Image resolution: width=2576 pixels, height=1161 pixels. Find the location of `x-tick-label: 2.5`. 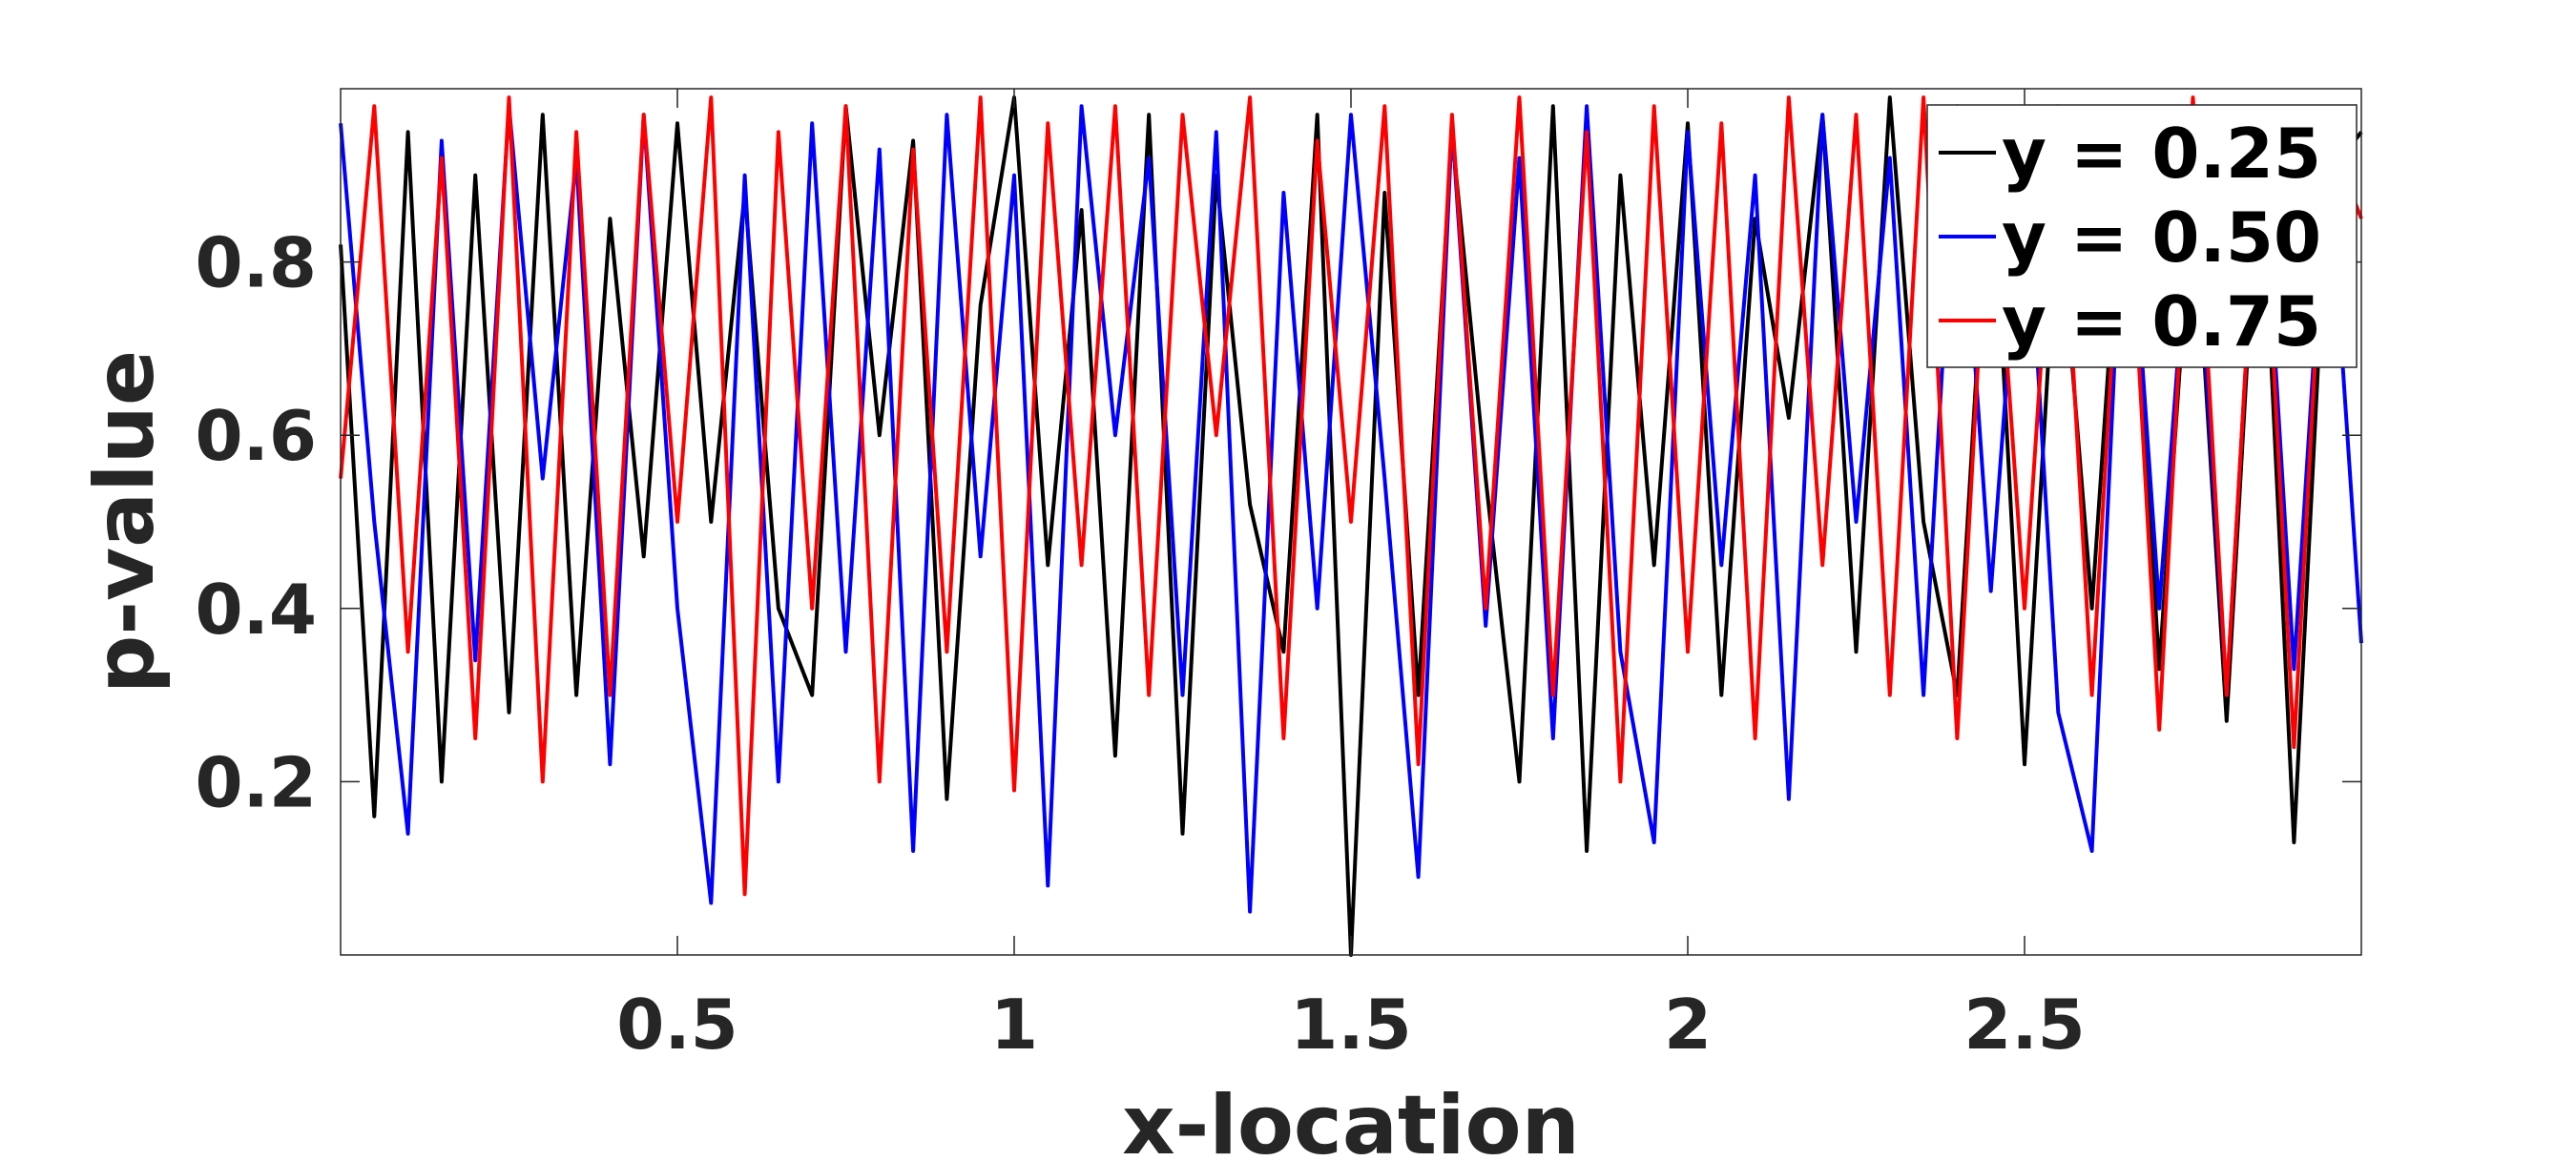

x-tick-label: 2.5 is located at coordinates (2024, 1025).